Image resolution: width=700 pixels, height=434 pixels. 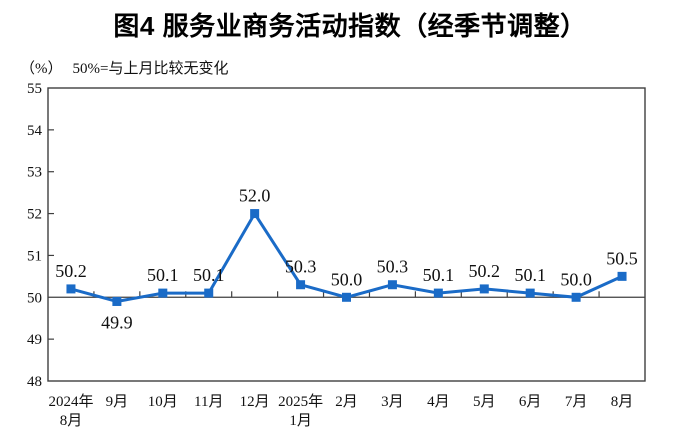 What do you see at coordinates (34, 298) in the screenshot?
I see `y-tick-label: 50` at bounding box center [34, 298].